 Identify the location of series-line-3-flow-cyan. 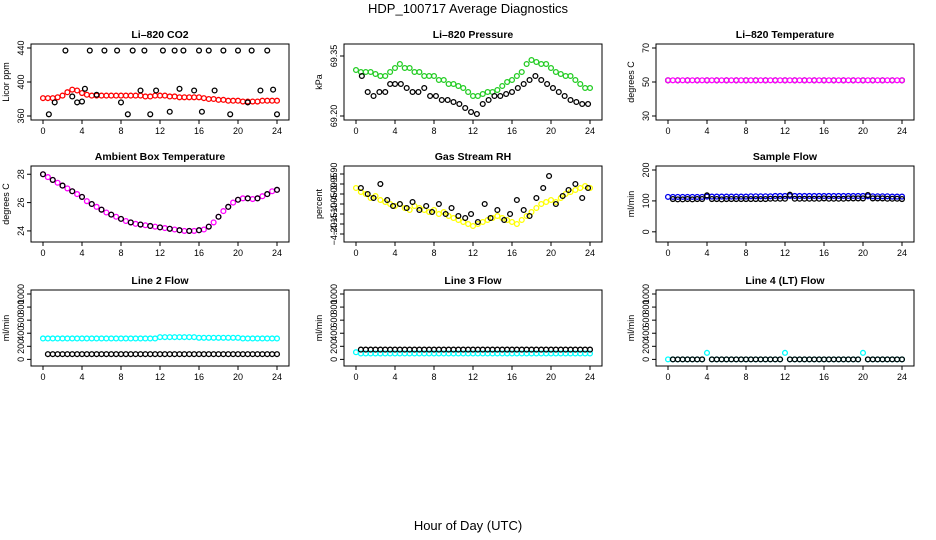
(473, 353).